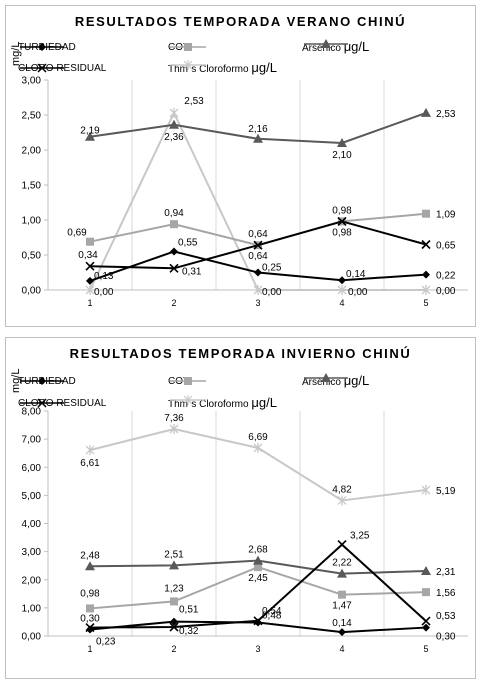 The width and height of the screenshot is (481, 683). Describe the element at coordinates (257, 303) in the screenshot. I see `x-tick-label: 3` at that location.